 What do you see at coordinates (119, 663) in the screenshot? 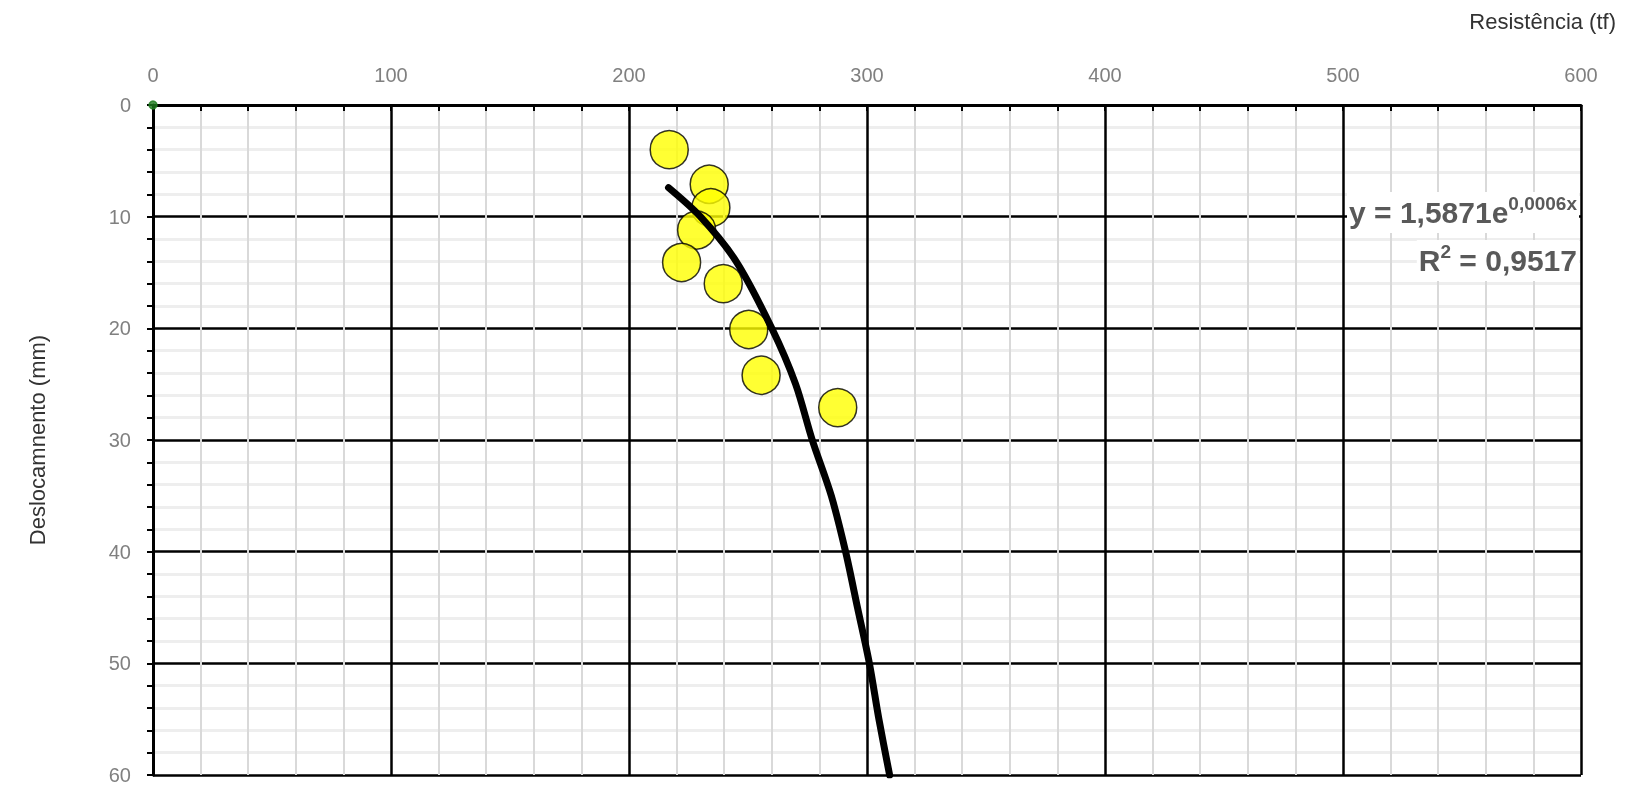
I see `y-tick-label: 50` at bounding box center [119, 663].